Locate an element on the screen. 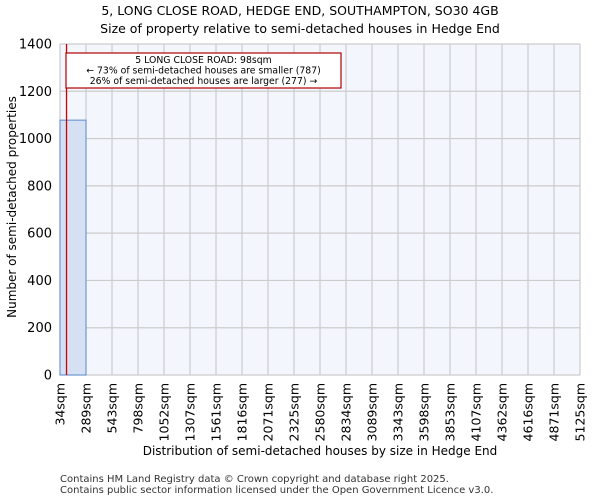  y-tick-label: 200 is located at coordinates (39, 328).